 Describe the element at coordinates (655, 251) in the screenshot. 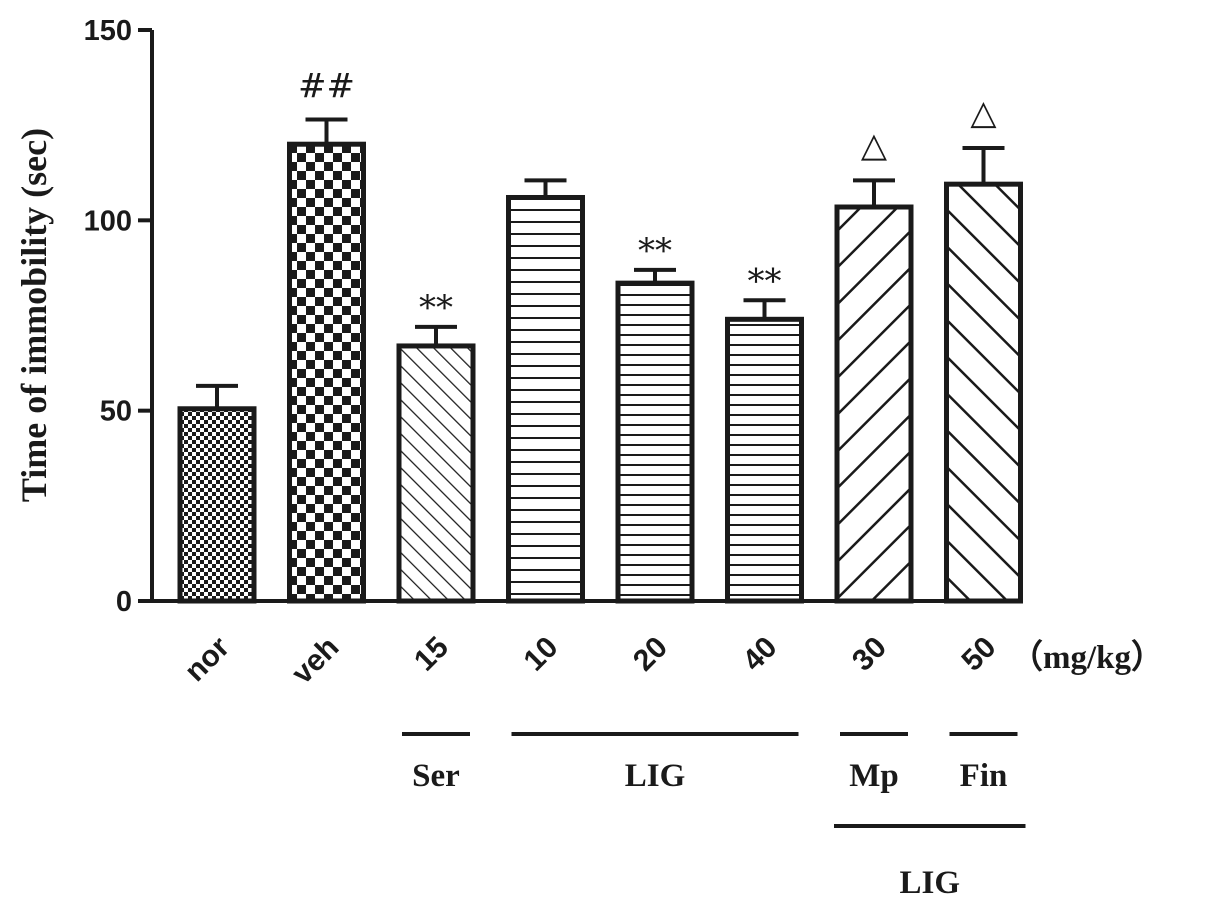

I see `annotation-20: **` at that location.